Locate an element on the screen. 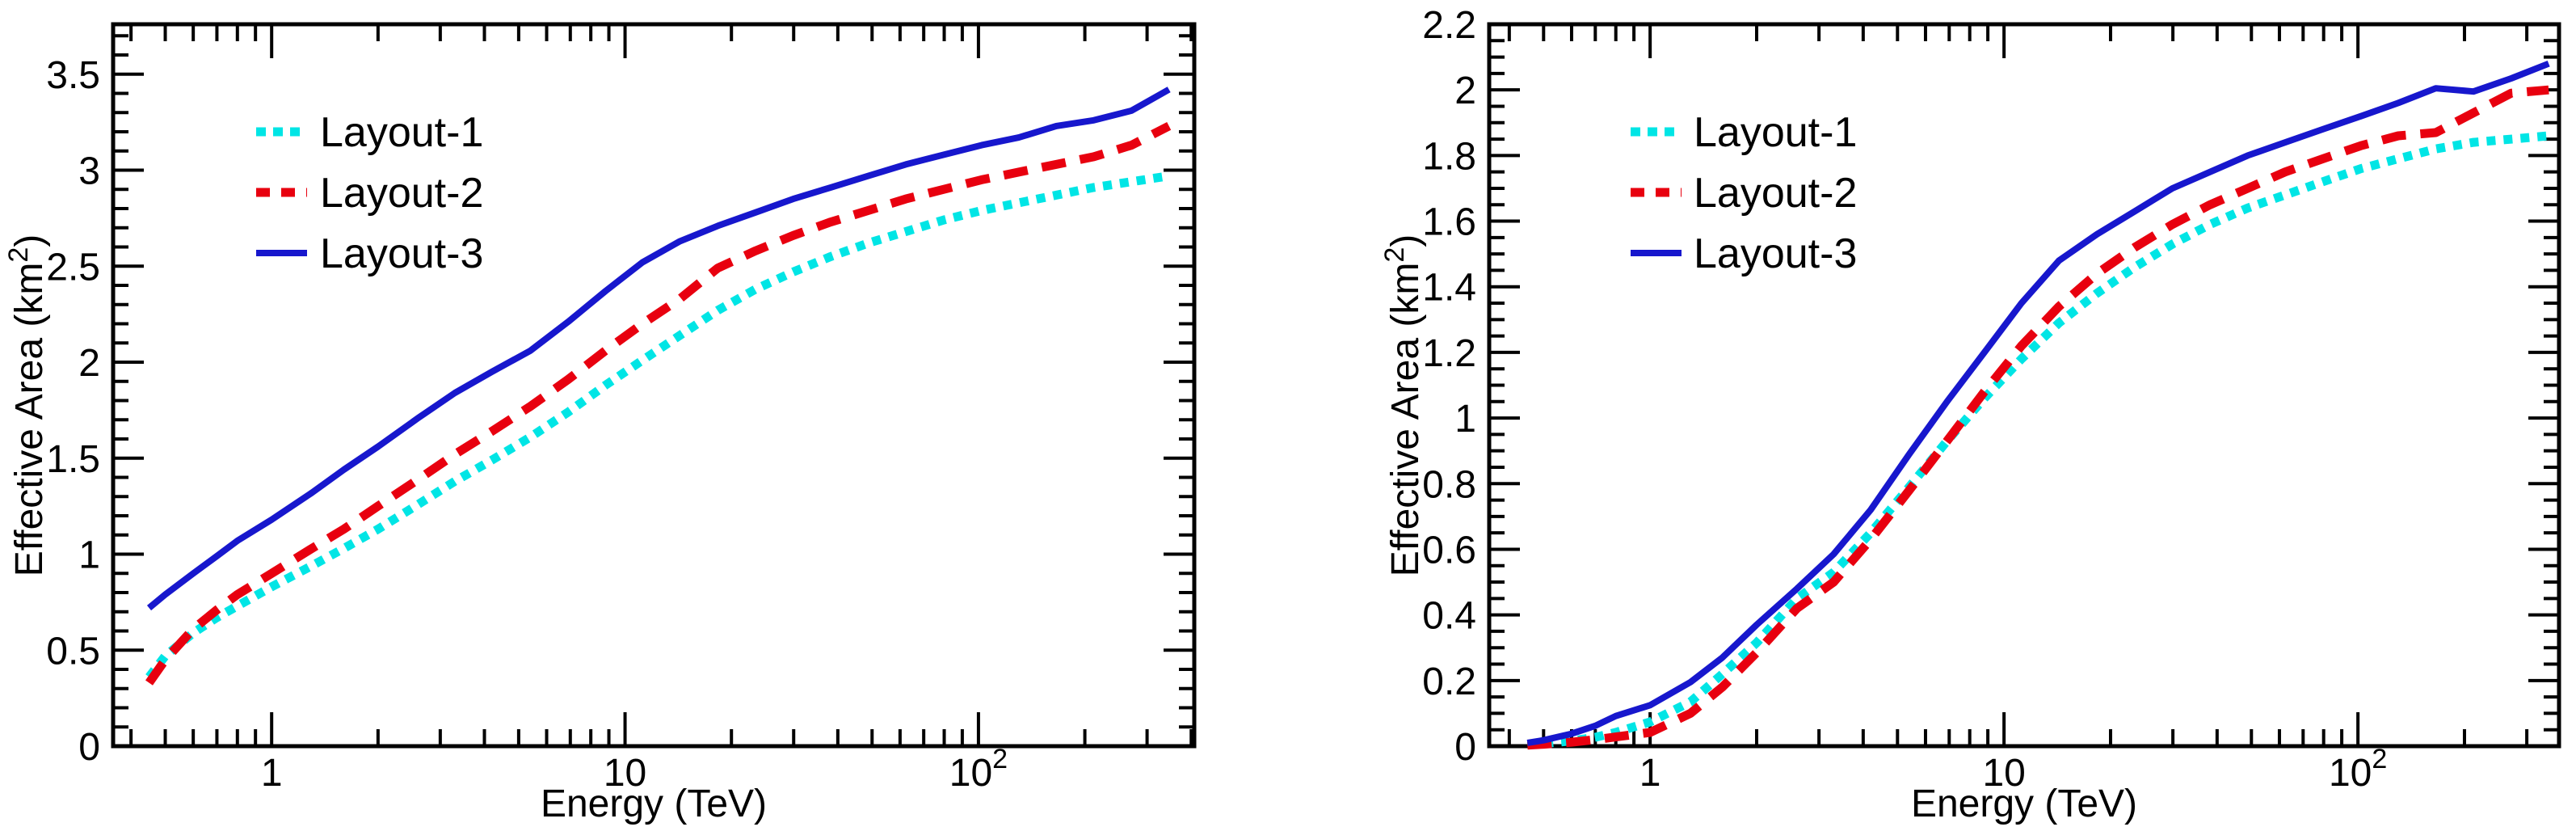 This screenshot has width=2576, height=827. y-tick-label: 1.2 is located at coordinates (1449, 353).